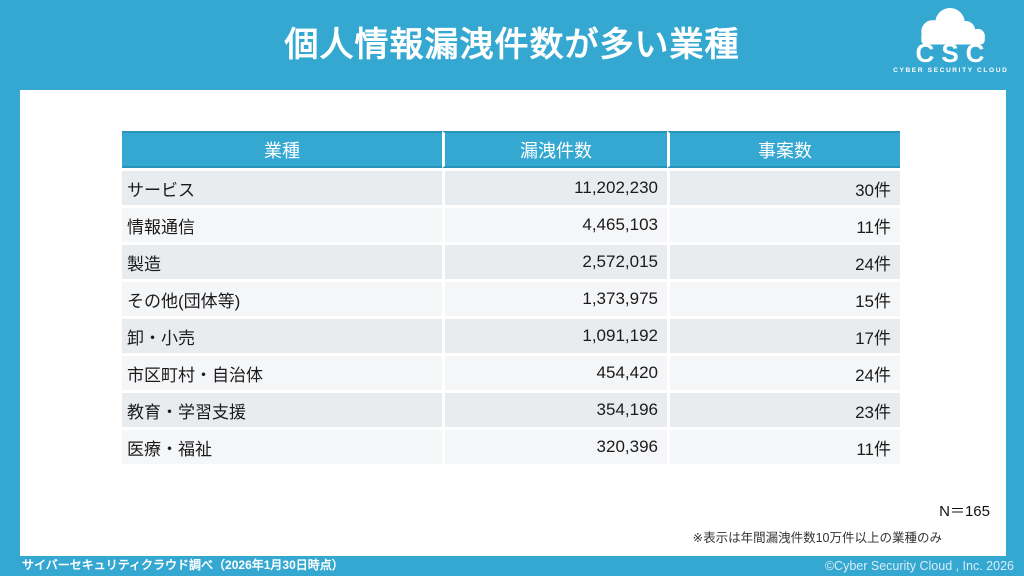 This screenshot has height=576, width=1024. I want to click on page-title: 個人情報漏洩件数が多い業種, so click(512, 45).